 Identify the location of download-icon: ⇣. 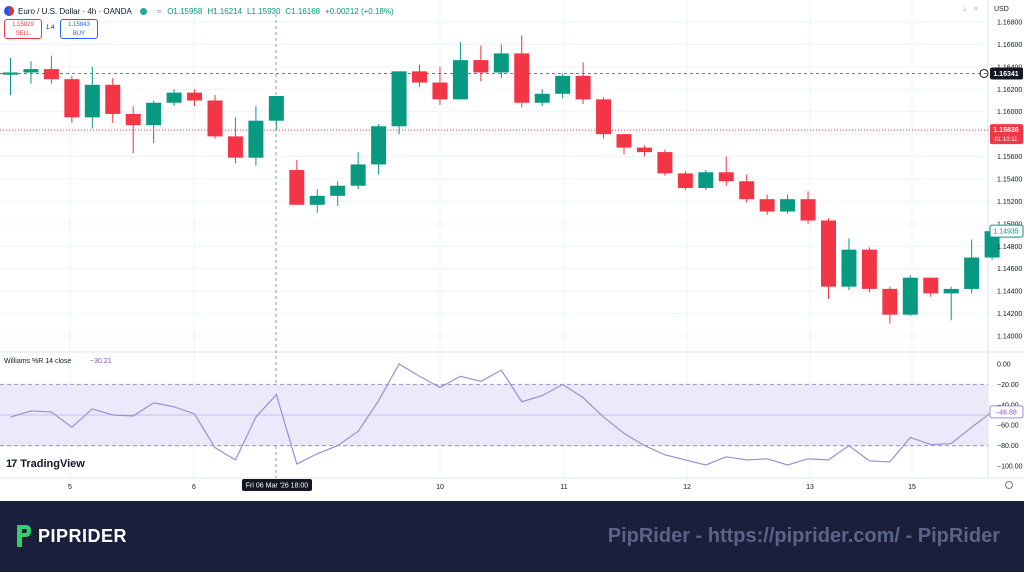
(965, 9).